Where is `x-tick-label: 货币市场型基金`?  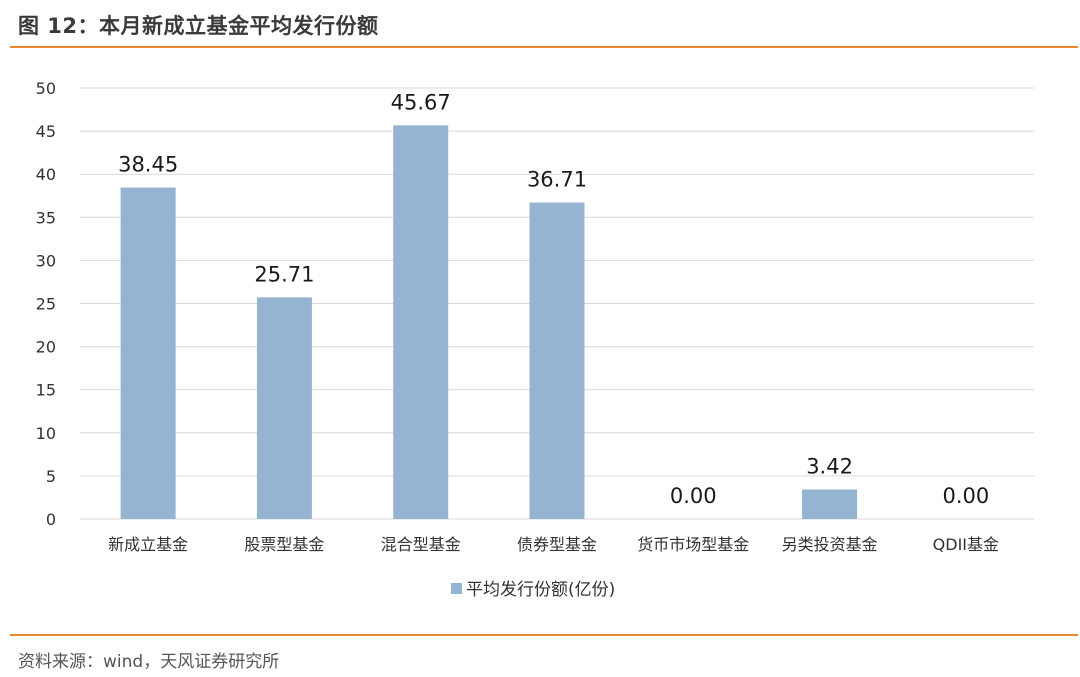
x-tick-label: 货币市场型基金 is located at coordinates (693, 544).